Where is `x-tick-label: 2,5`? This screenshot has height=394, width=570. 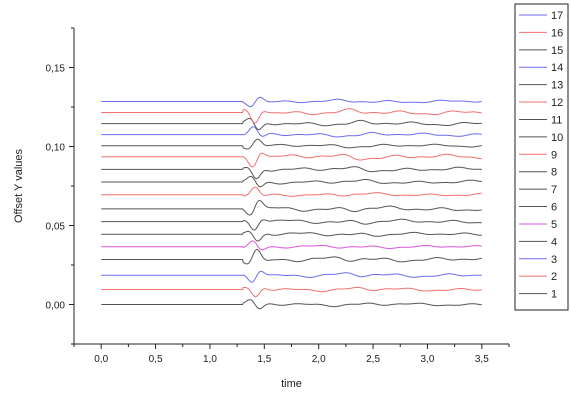
x-tick-label: 2,5 is located at coordinates (373, 359).